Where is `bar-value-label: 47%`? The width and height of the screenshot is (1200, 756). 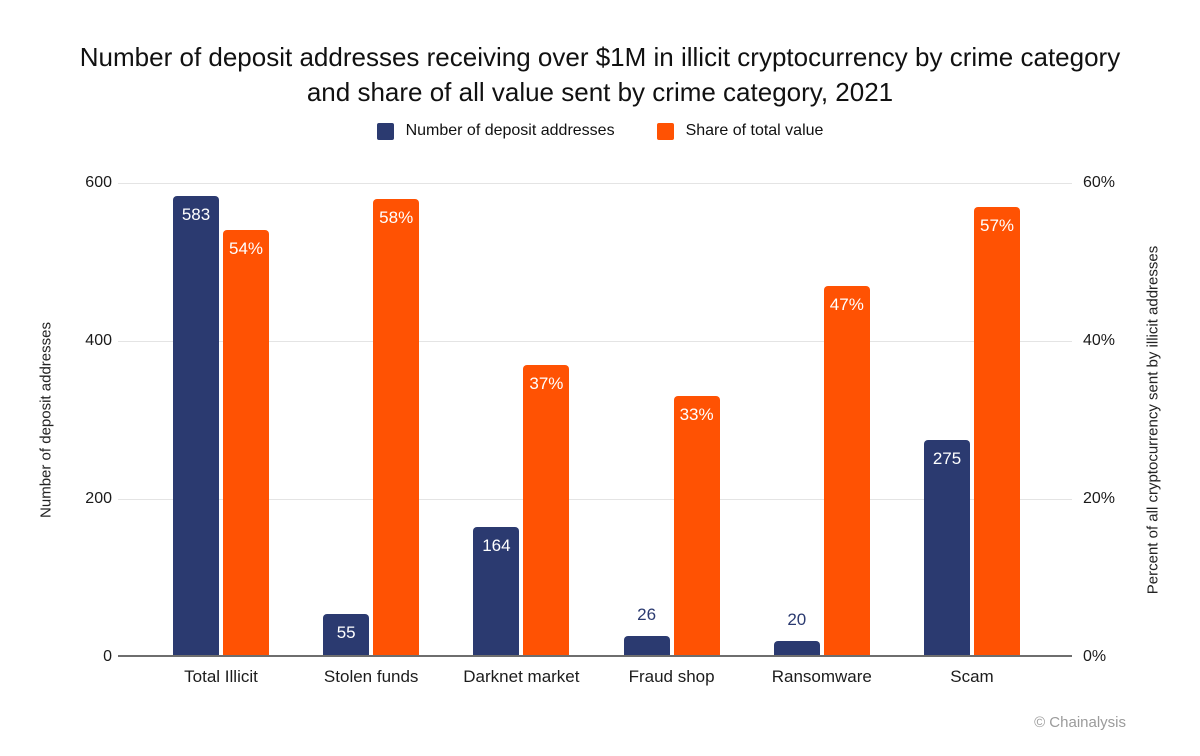
bar-value-label: 47% is located at coordinates (846, 304).